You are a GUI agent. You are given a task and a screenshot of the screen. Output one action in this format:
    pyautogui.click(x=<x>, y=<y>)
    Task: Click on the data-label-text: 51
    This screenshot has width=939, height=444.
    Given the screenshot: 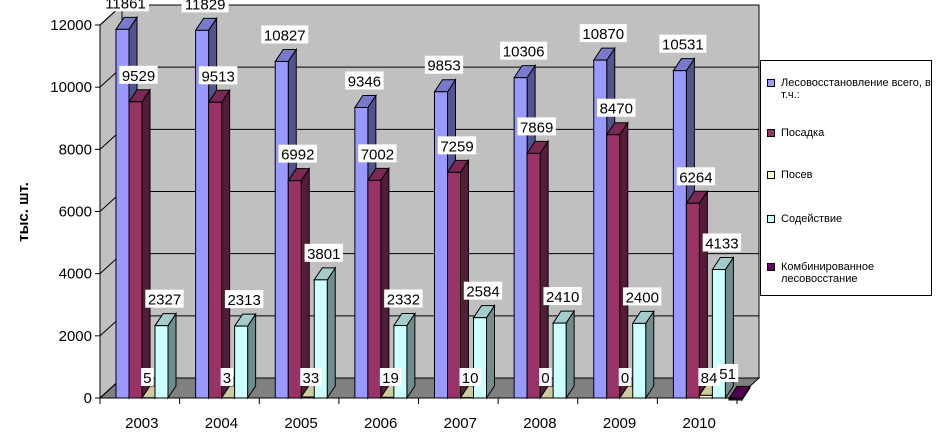 What is the action you would take?
    pyautogui.click(x=727, y=374)
    